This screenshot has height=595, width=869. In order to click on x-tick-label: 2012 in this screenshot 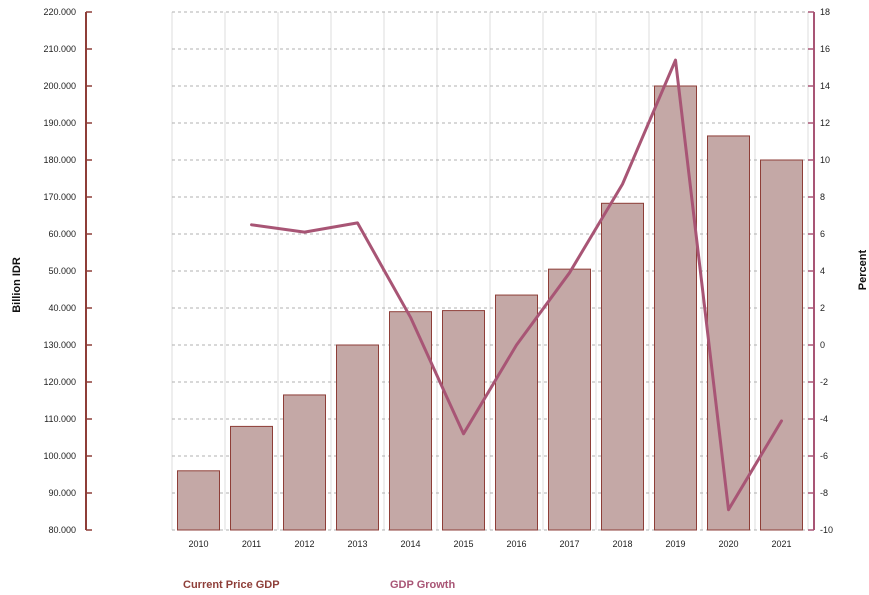, I will do `click(304, 544)`.